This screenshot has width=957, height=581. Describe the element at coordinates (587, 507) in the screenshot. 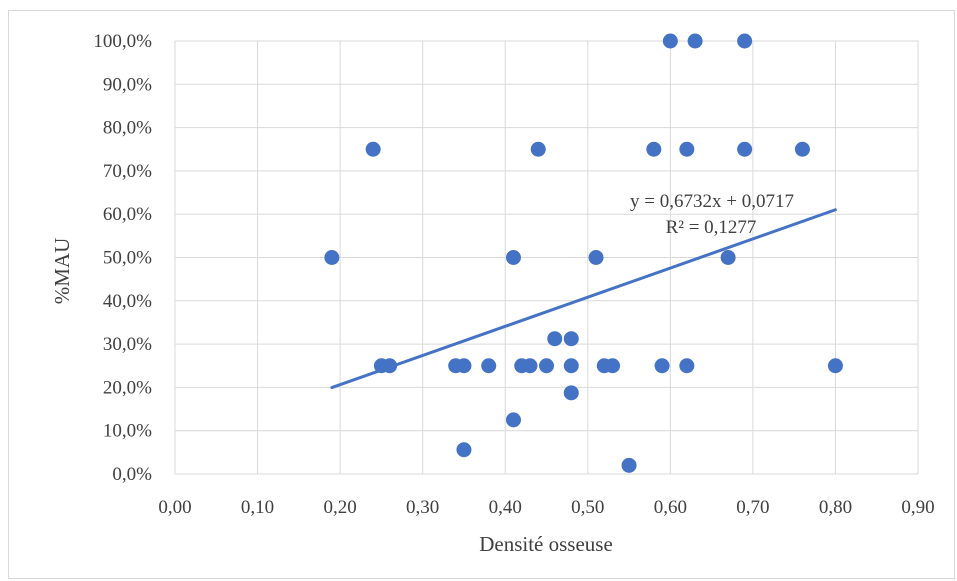

I see `x-tick-label: 0,50` at that location.